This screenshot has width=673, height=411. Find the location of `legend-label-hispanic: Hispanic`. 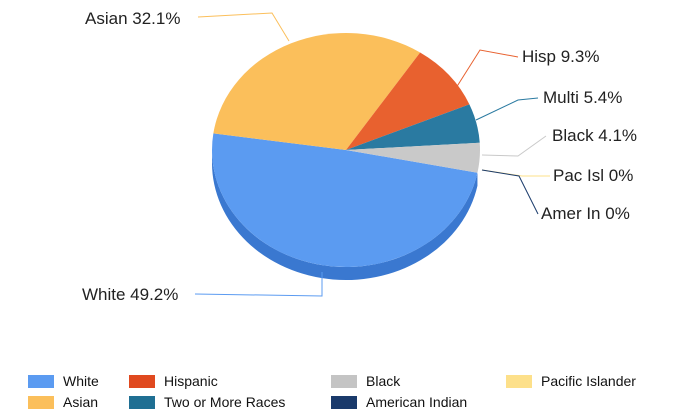

legend-label-hispanic: Hispanic is located at coordinates (191, 381).